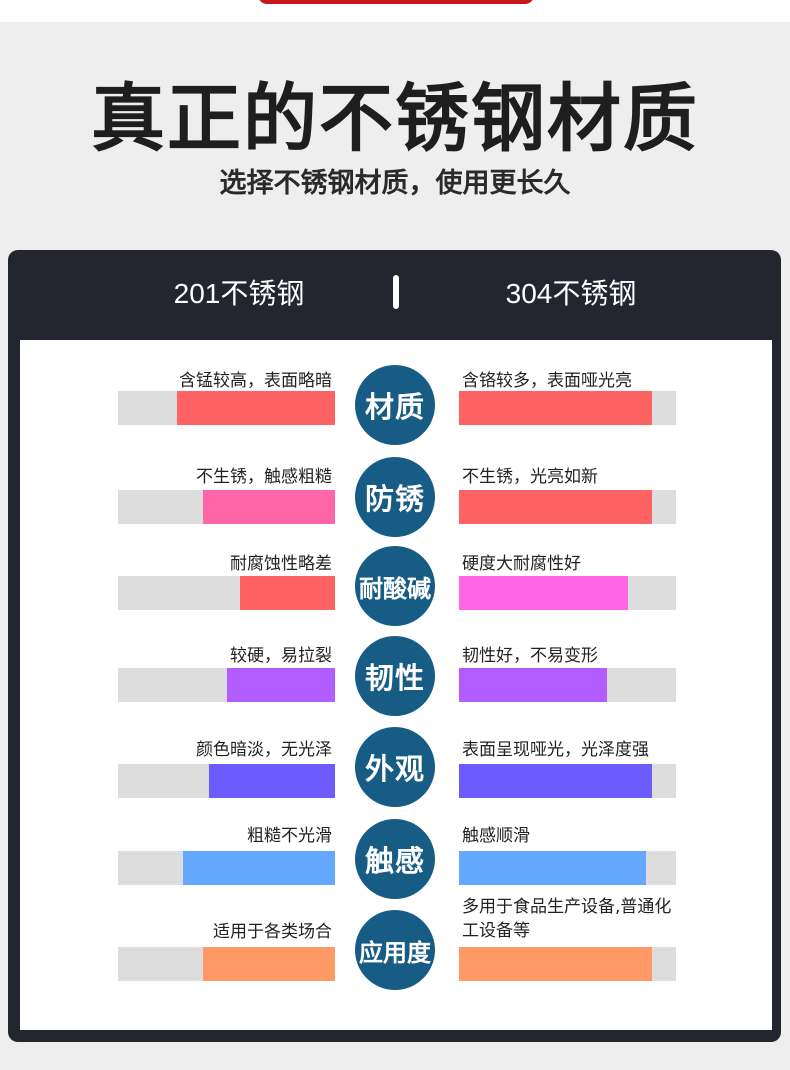  What do you see at coordinates (264, 477) in the screenshot?
I see `left-description: 不生锈，触感粗糙` at bounding box center [264, 477].